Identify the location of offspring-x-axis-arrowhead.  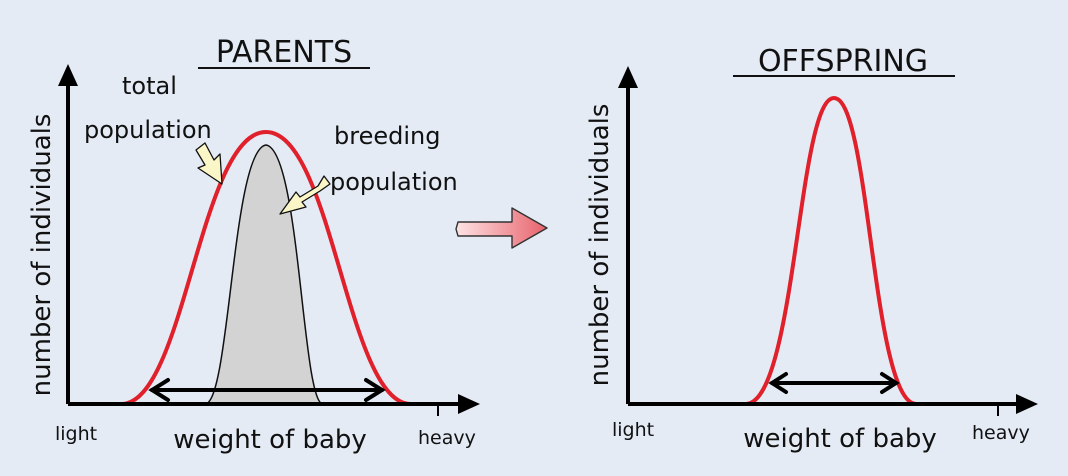
(1027, 404).